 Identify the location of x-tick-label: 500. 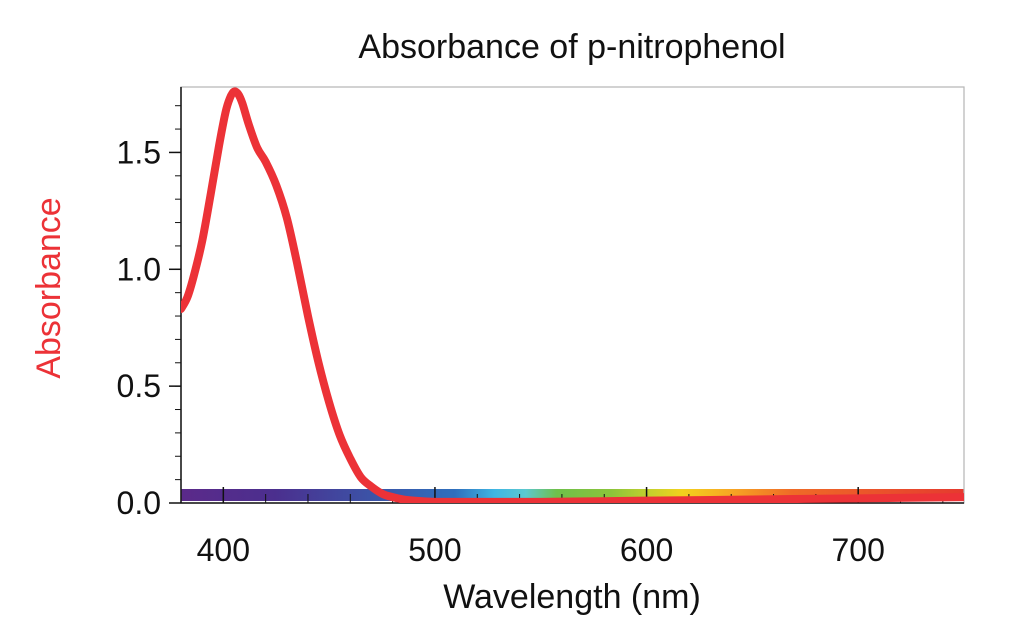
(434, 550).